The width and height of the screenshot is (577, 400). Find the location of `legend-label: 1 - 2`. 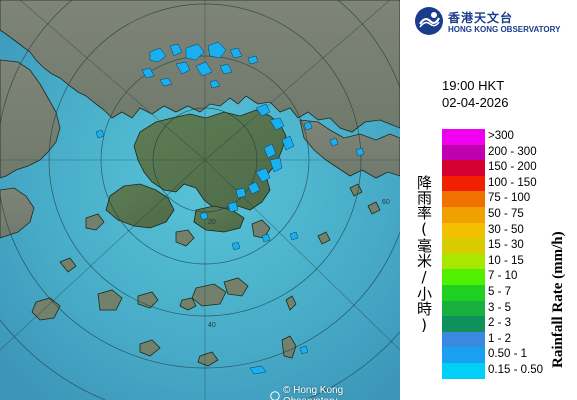

legend-label: 1 - 2 is located at coordinates (500, 338).